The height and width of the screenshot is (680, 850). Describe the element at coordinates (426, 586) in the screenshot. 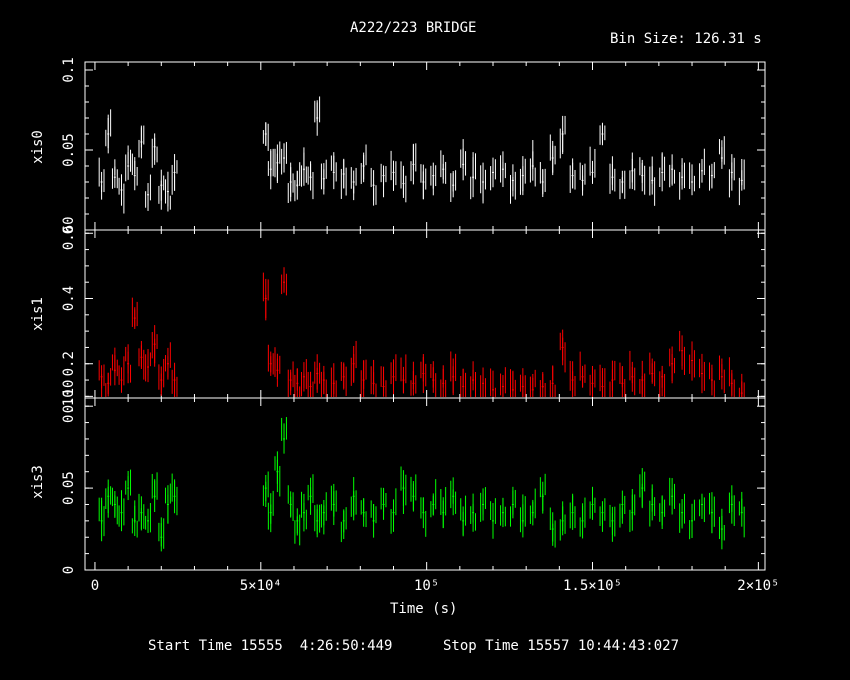

I see `x-tick-label: 10⁵` at that location.